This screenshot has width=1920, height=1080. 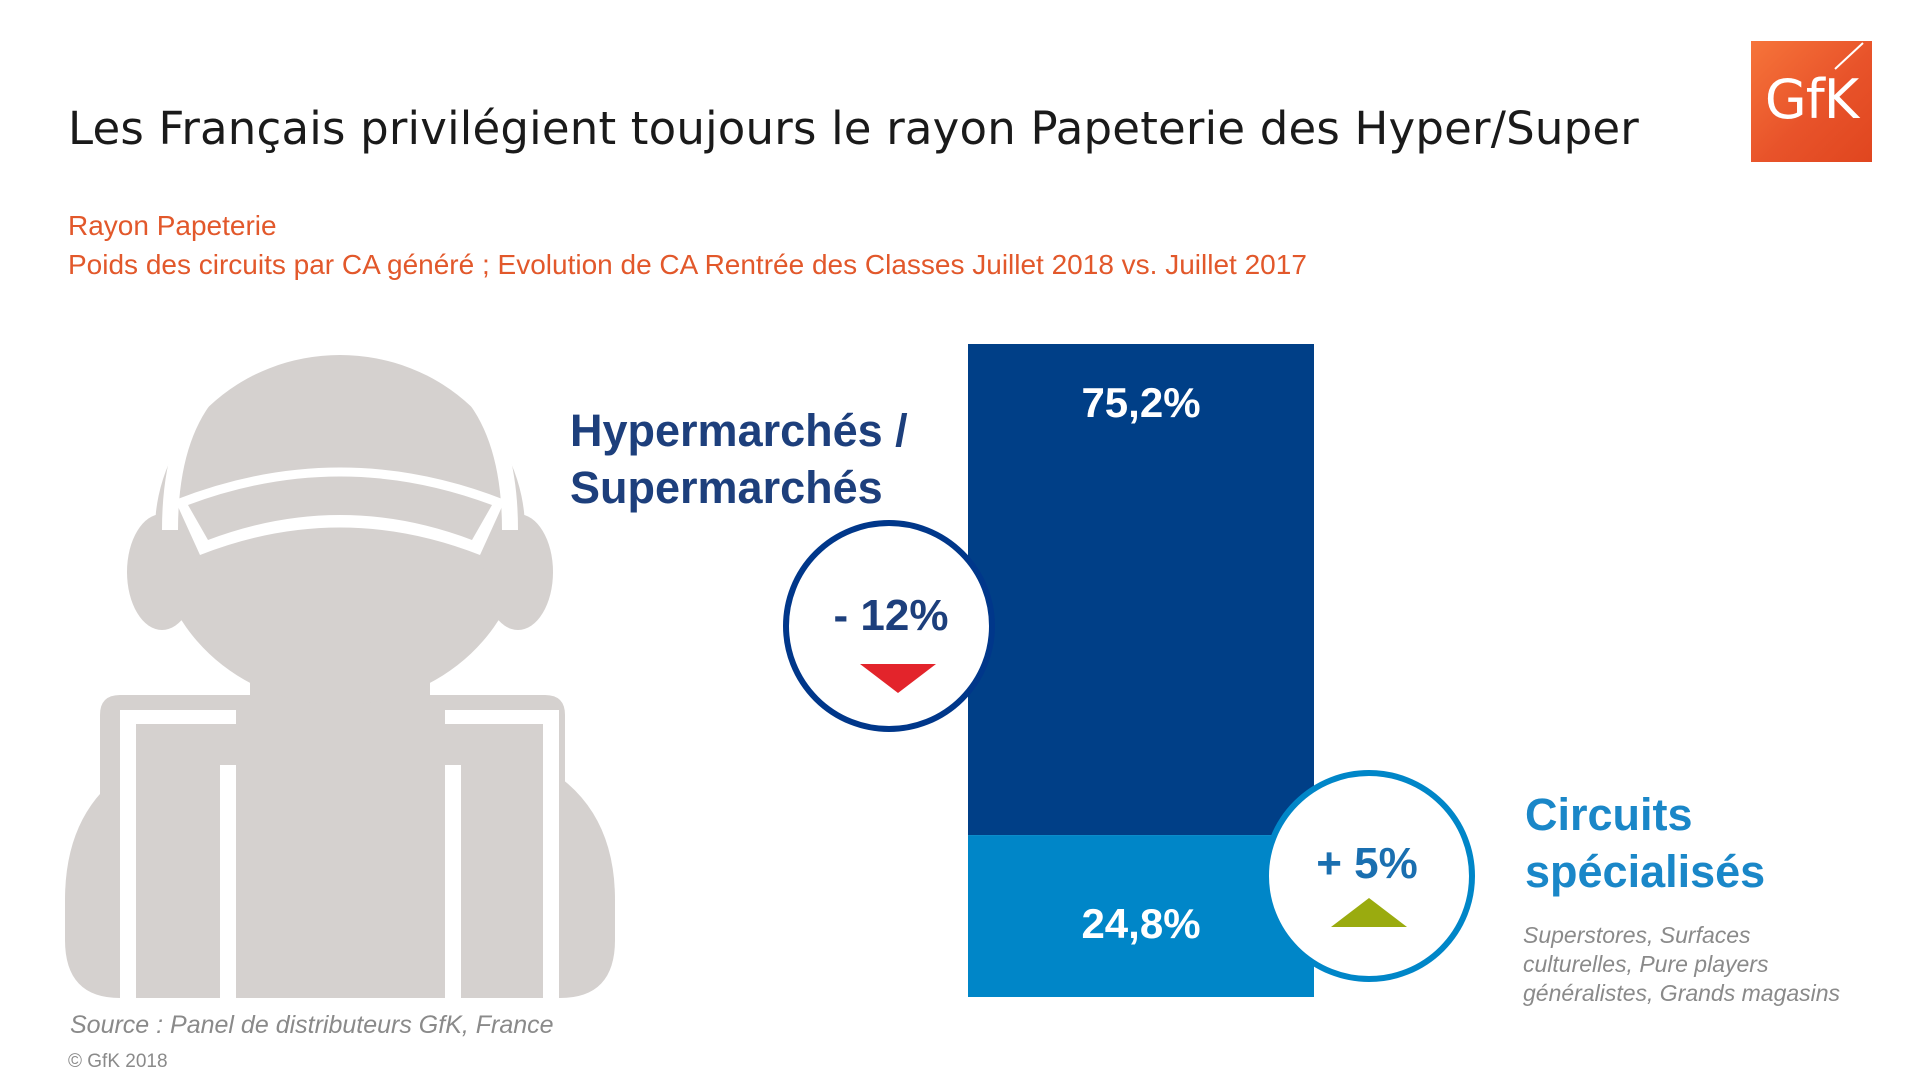 What do you see at coordinates (118, 1061) in the screenshot?
I see `copyright: © GfK 2018` at bounding box center [118, 1061].